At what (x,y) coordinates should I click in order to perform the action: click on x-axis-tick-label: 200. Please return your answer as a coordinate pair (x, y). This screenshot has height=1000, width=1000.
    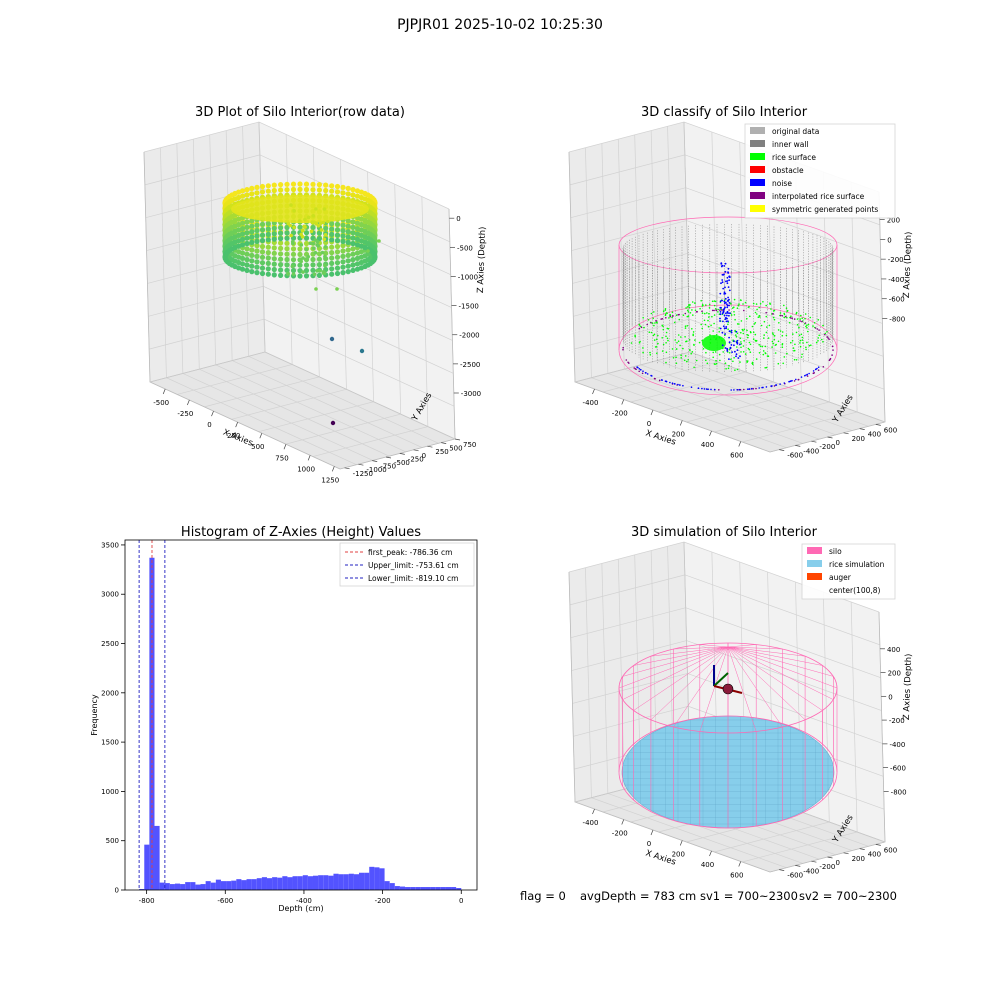
    Looking at the image, I should click on (678, 855).